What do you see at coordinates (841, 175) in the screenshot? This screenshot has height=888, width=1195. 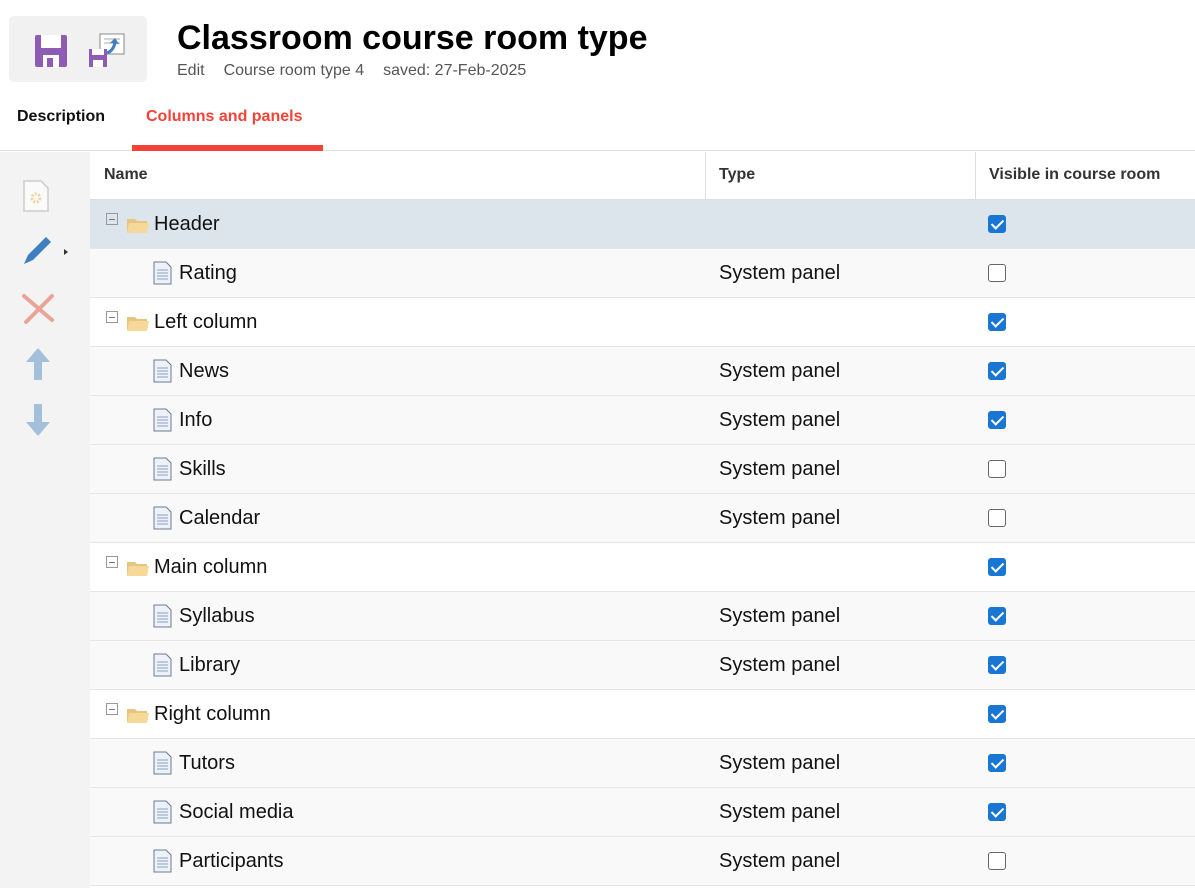 I see `column-header-type: Type` at bounding box center [841, 175].